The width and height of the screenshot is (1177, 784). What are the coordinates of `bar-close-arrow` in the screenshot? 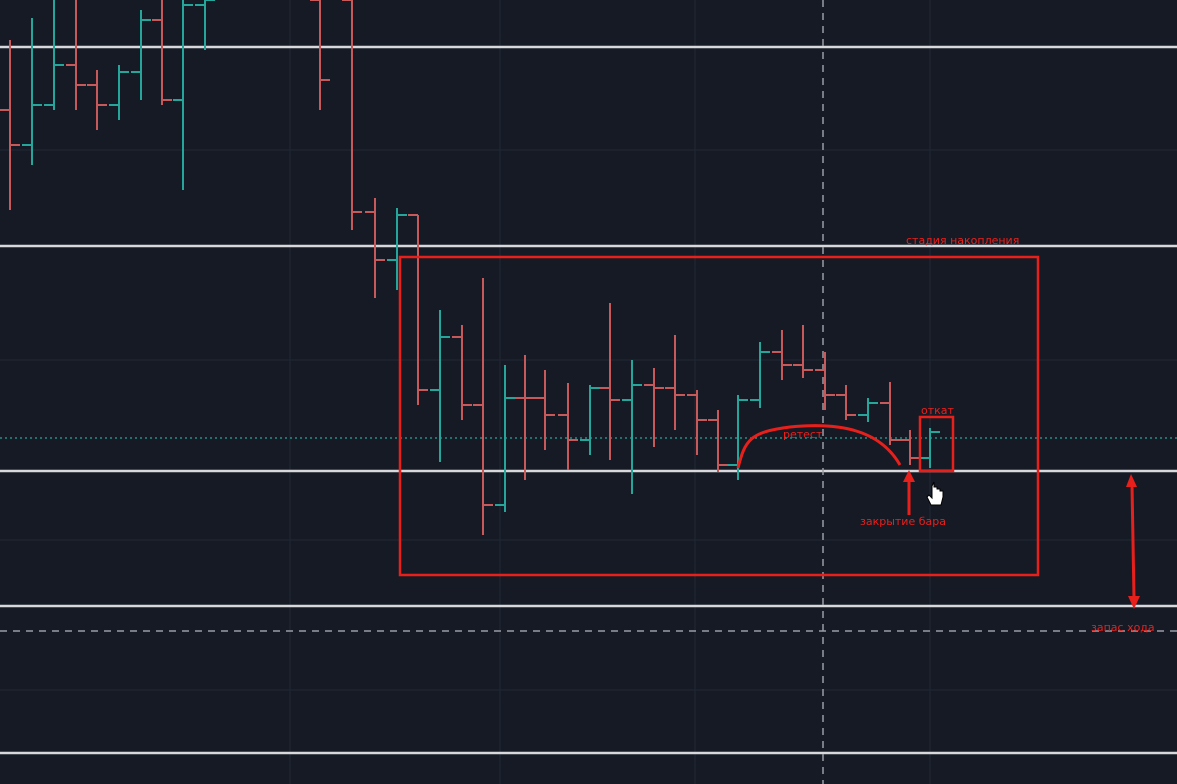 It's located at (909, 492).